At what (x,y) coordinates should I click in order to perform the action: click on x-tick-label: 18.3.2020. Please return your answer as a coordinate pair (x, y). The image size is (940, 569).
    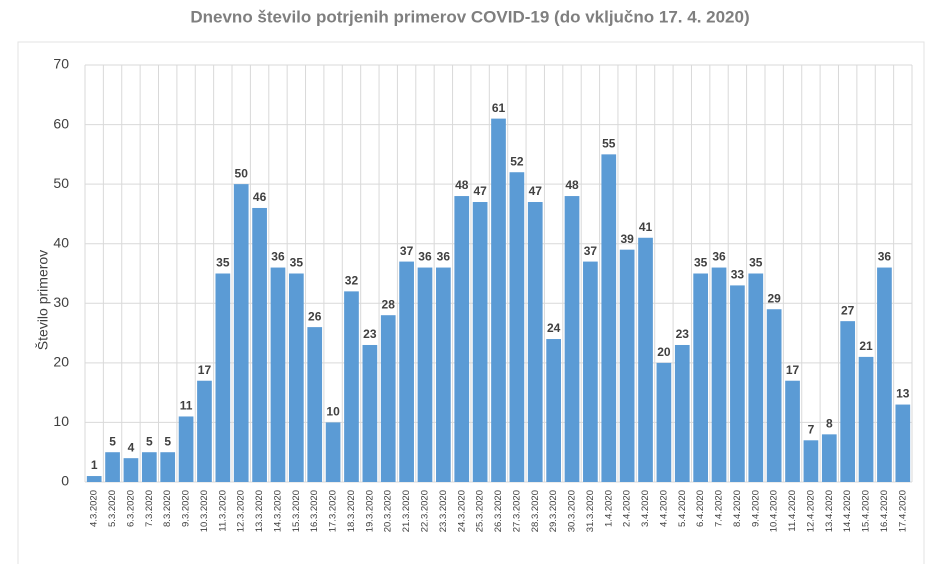
    Looking at the image, I should click on (351, 511).